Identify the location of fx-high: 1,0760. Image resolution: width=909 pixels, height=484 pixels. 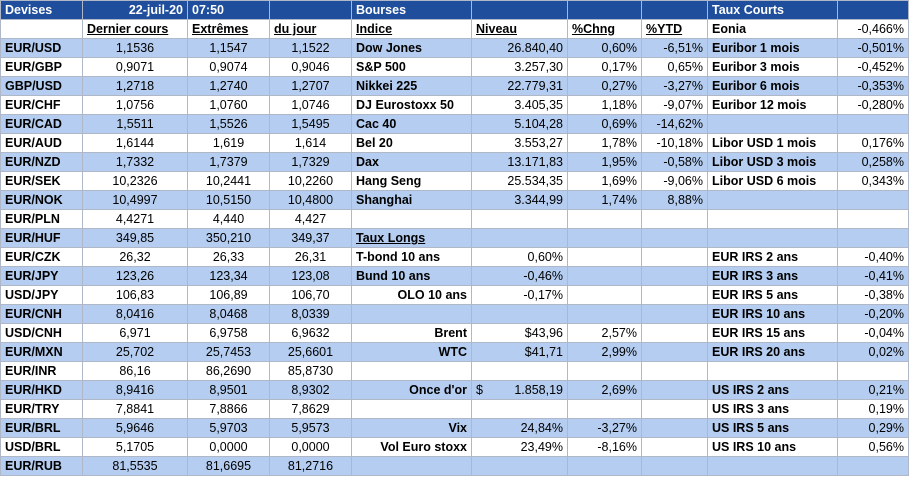
(228, 105).